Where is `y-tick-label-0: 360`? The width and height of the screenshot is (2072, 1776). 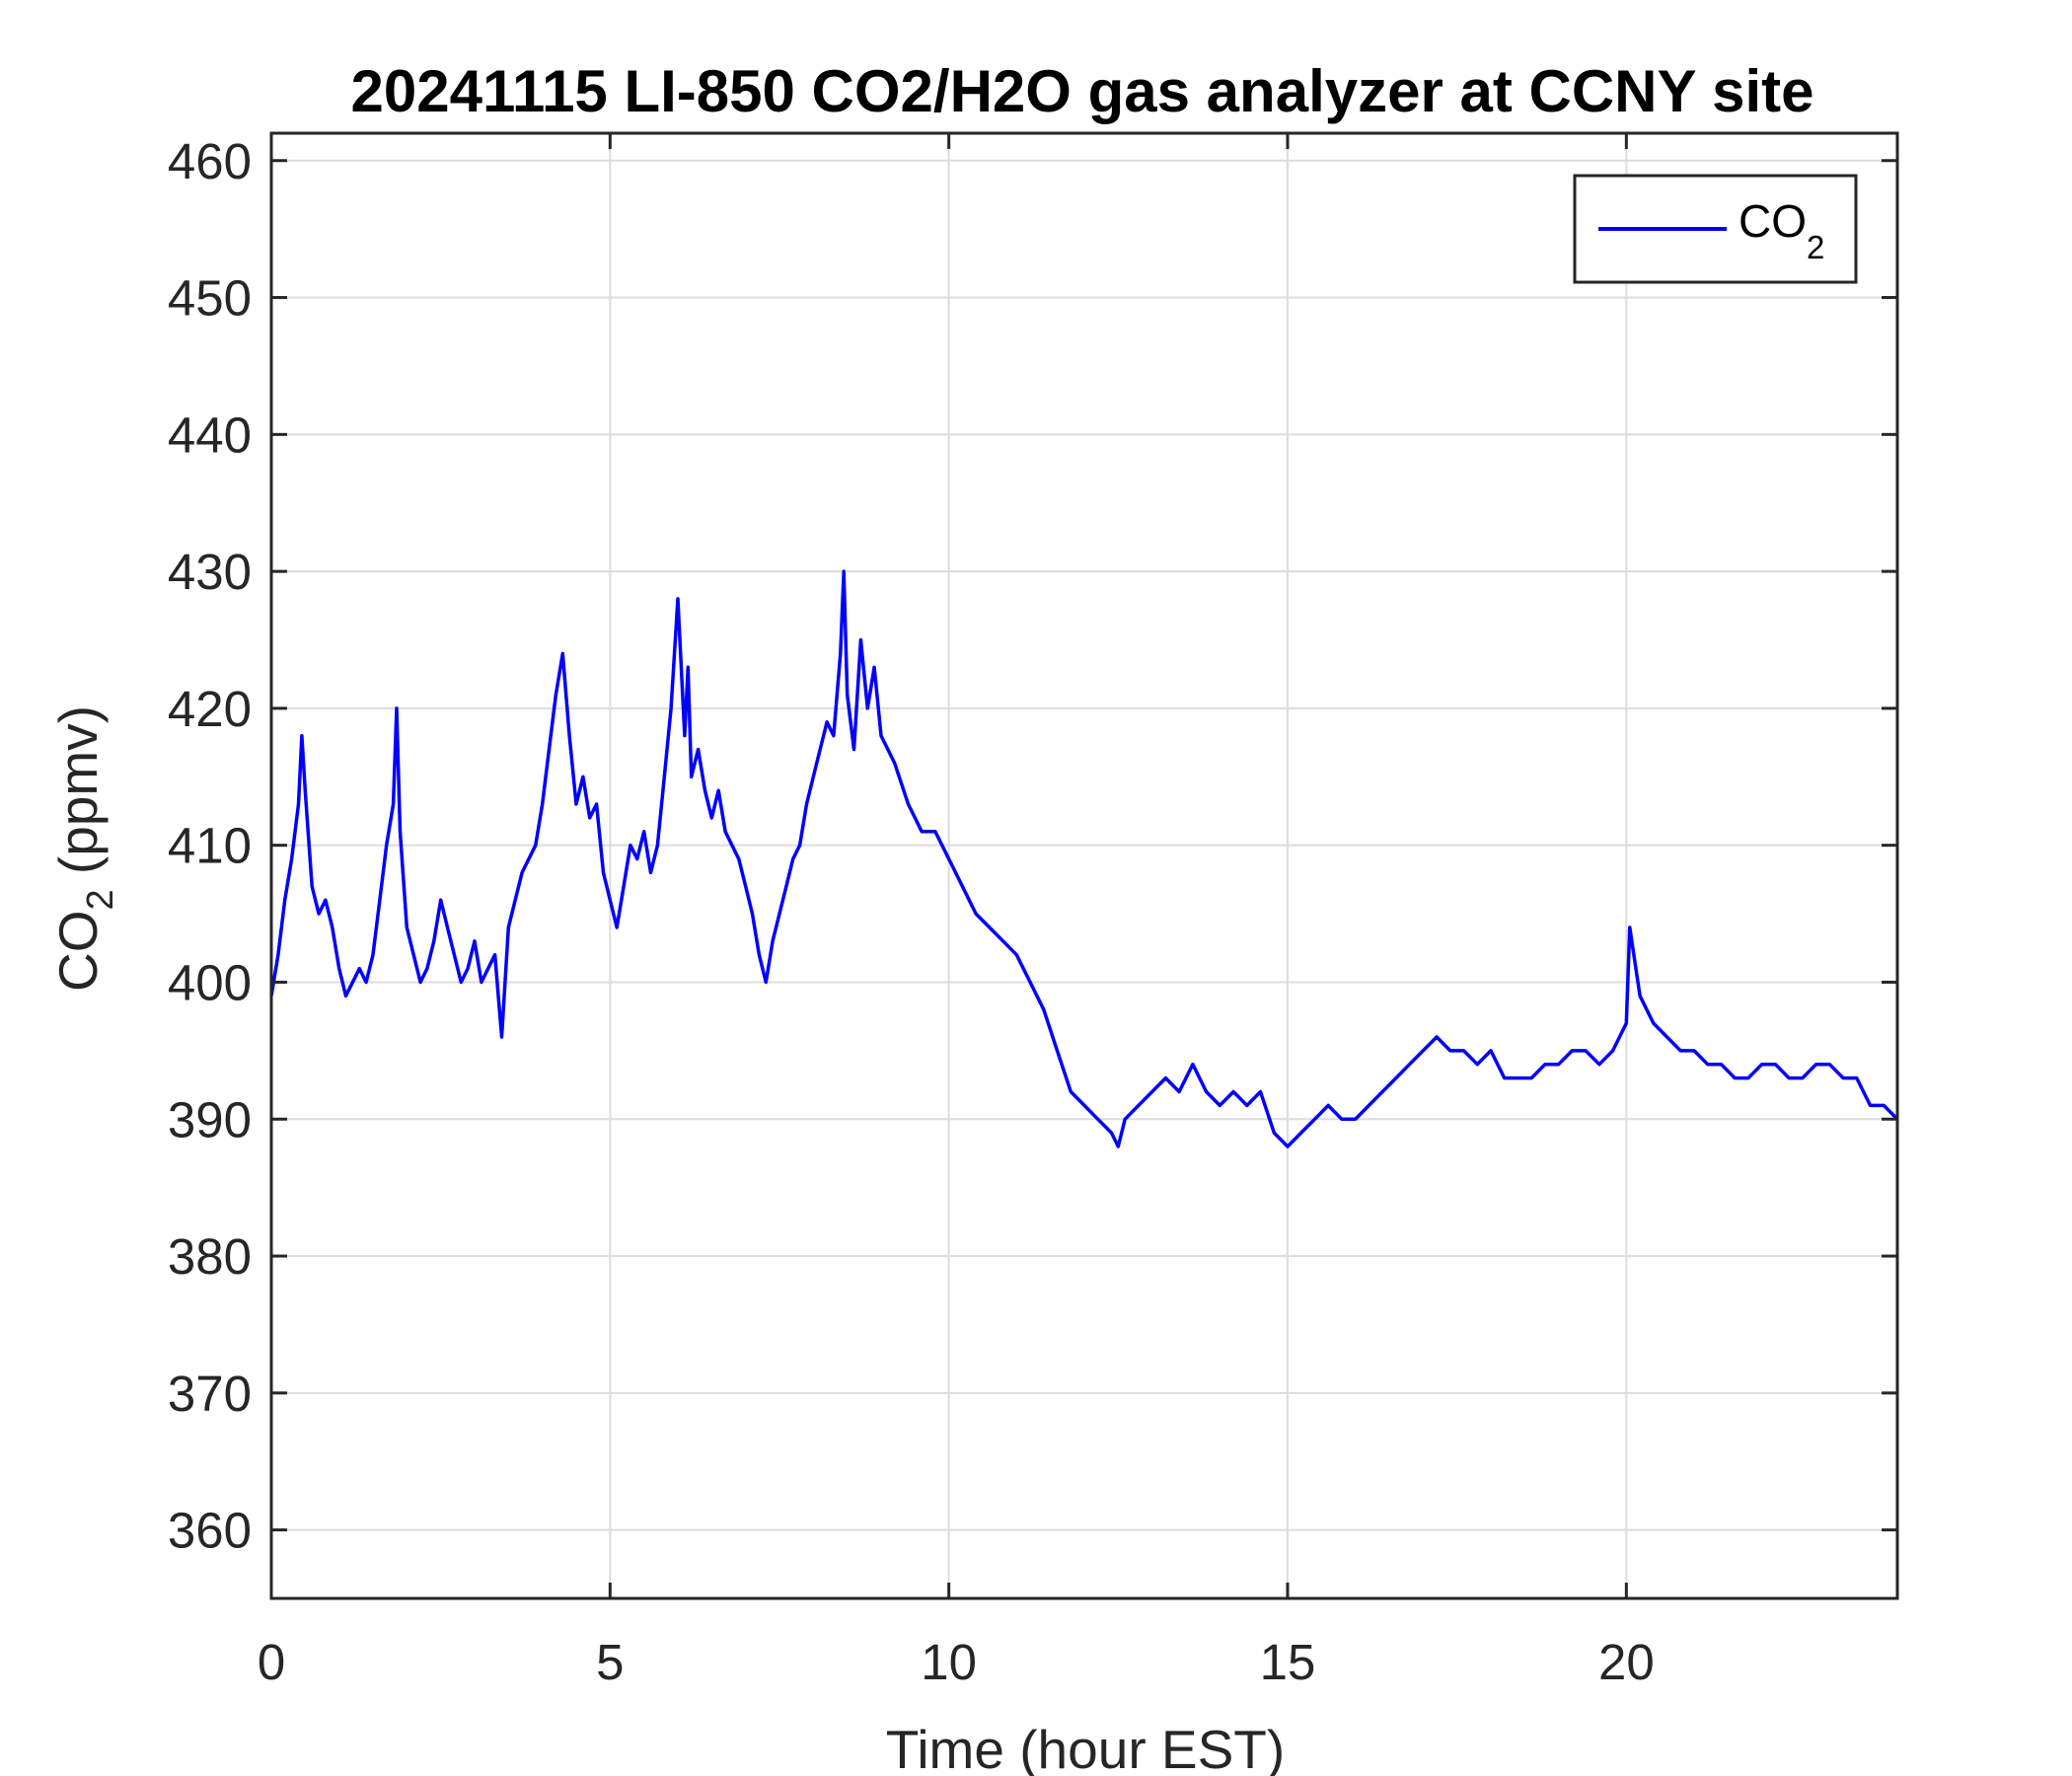 y-tick-label-0: 360 is located at coordinates (210, 1531).